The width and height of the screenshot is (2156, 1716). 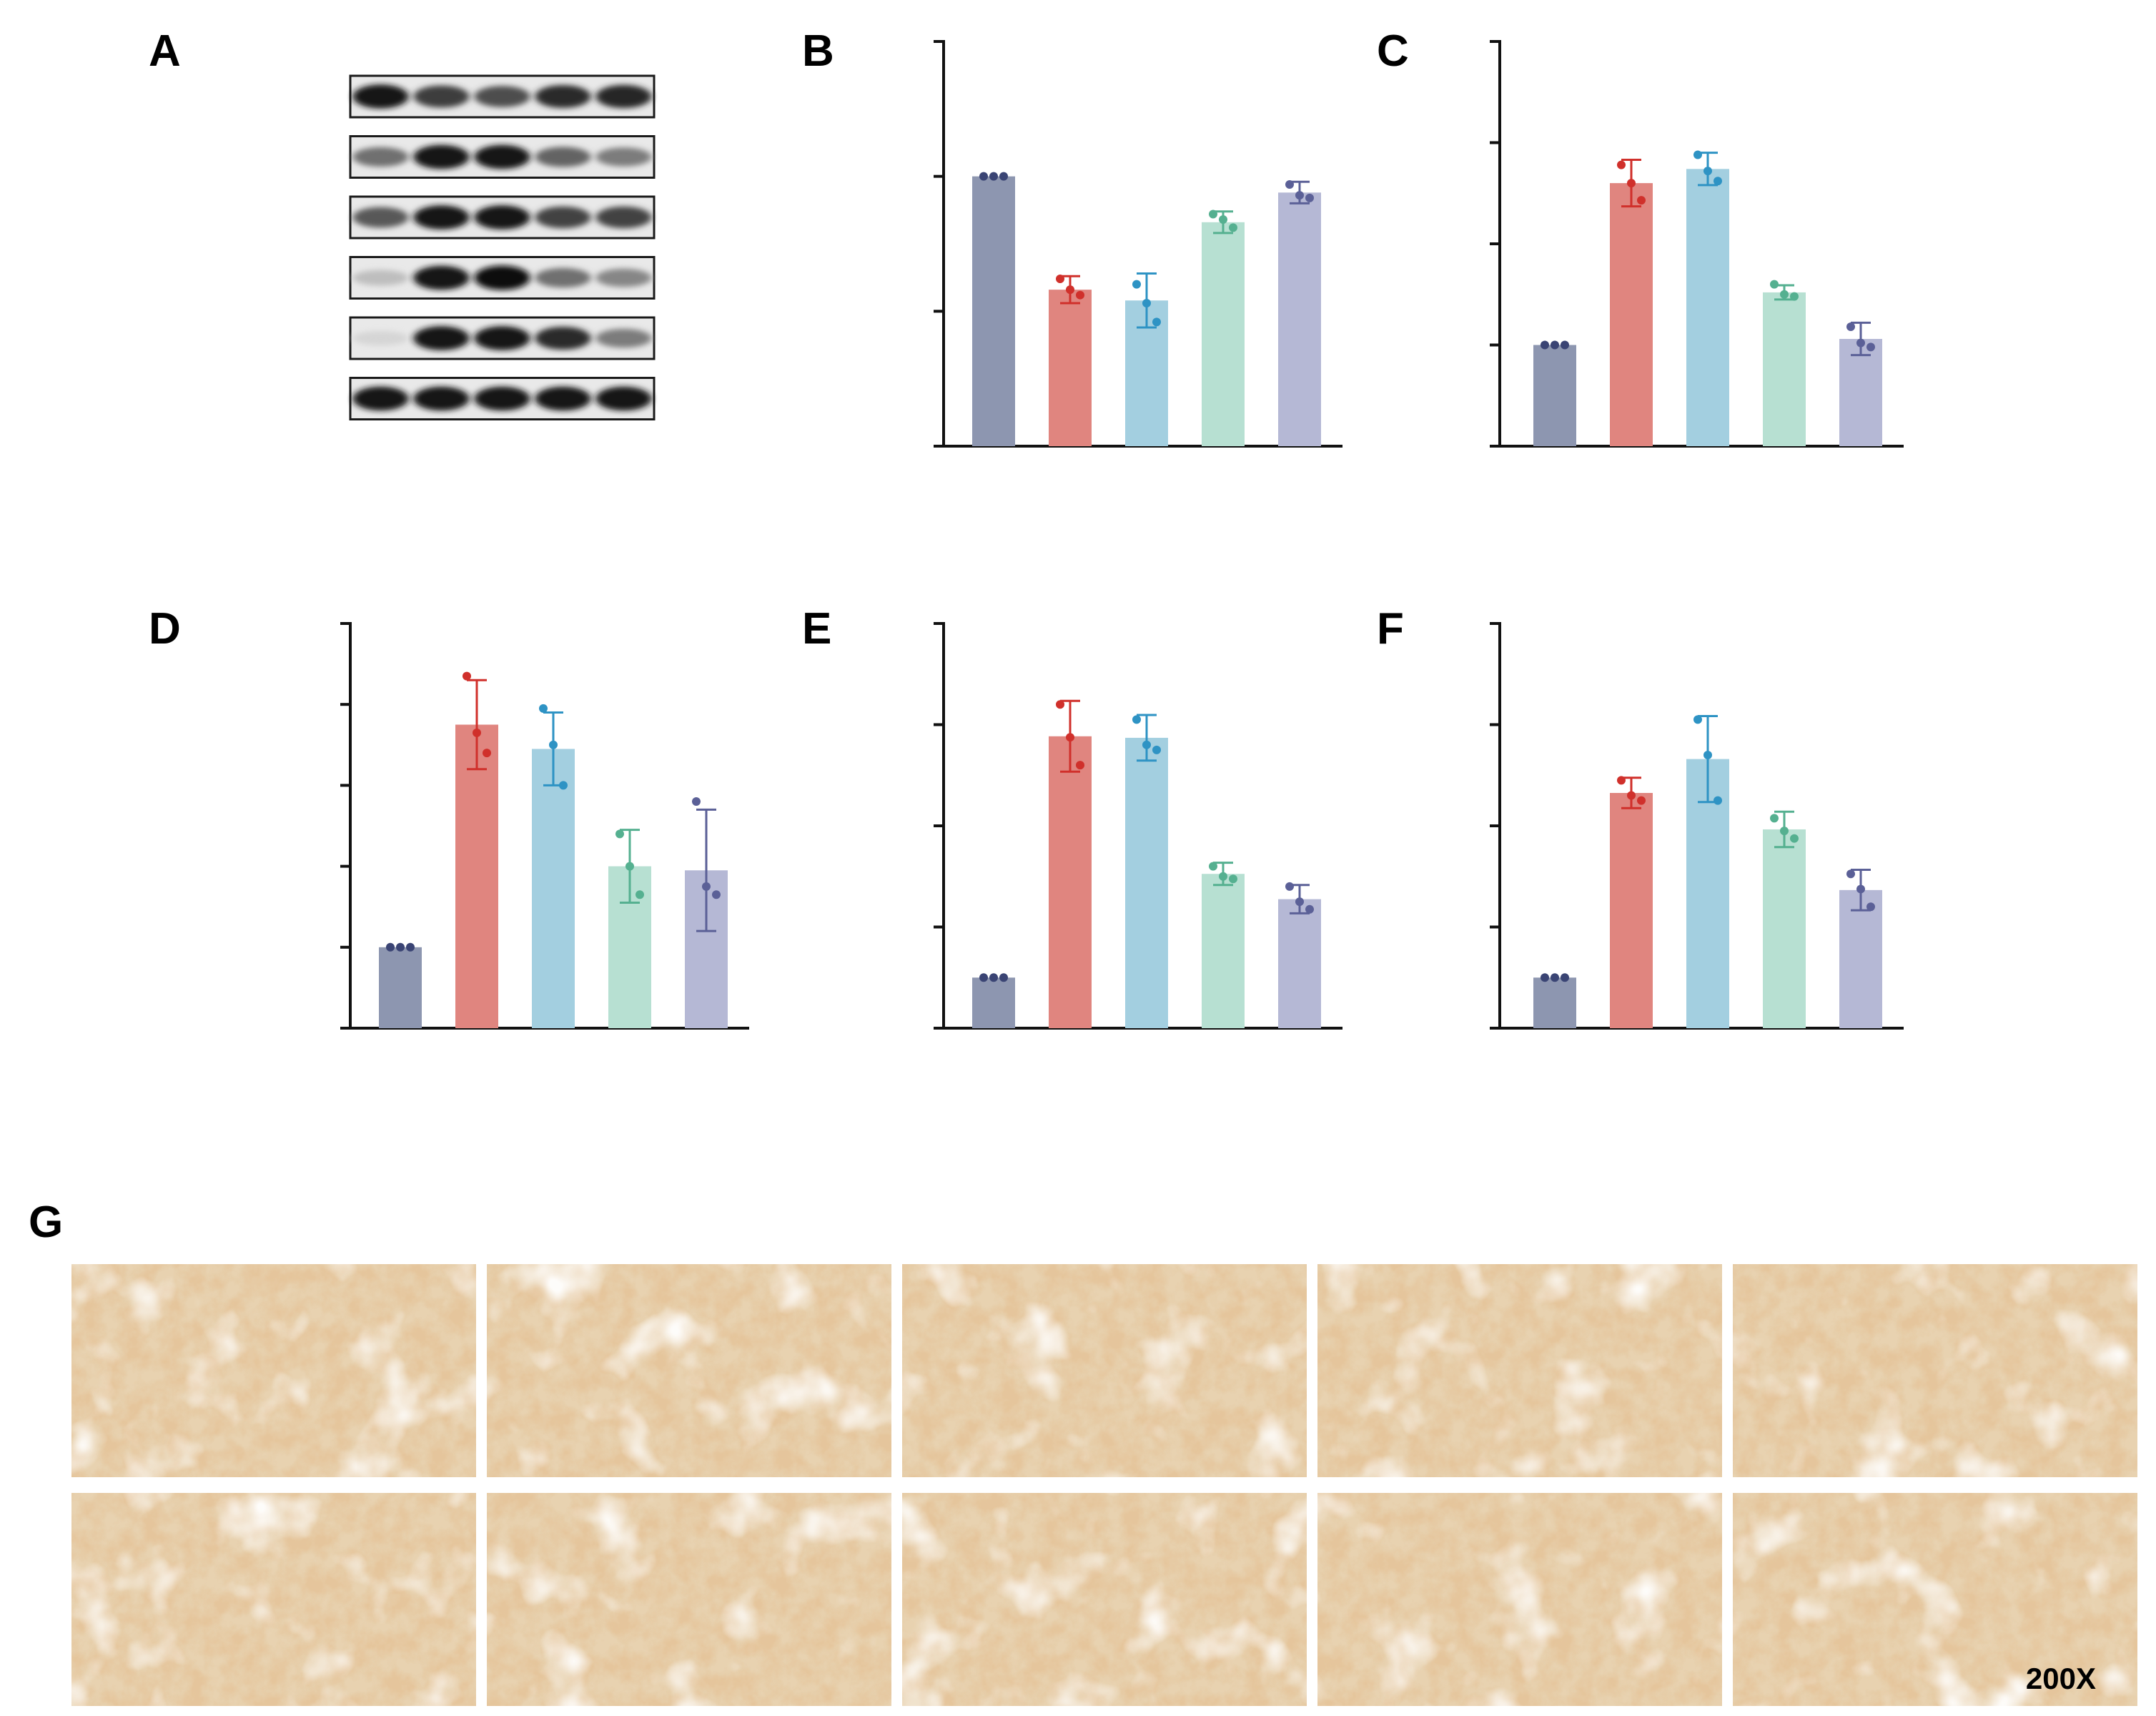 I want to click on ihc-image-gpx4-dmed-high, so click(x=1935, y=1370).